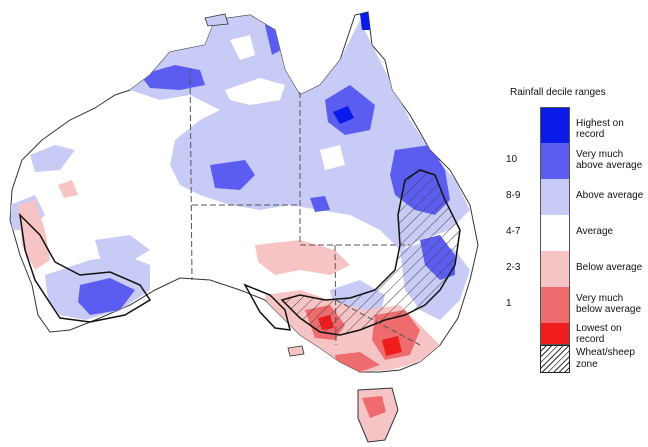 This screenshot has height=447, width=648. I want to click on region-below-average-pilbara, so click(68, 189).